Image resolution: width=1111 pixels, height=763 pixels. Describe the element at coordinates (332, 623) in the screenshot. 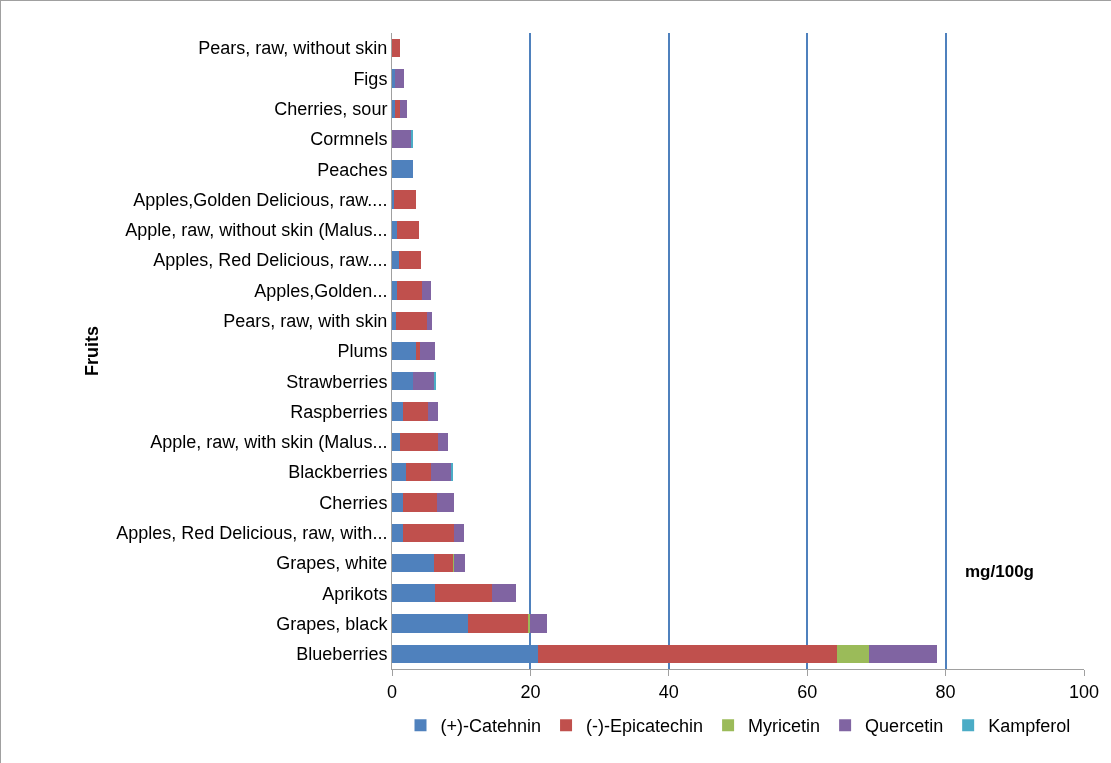

I see `y-tick-label: Grapes, black` at that location.